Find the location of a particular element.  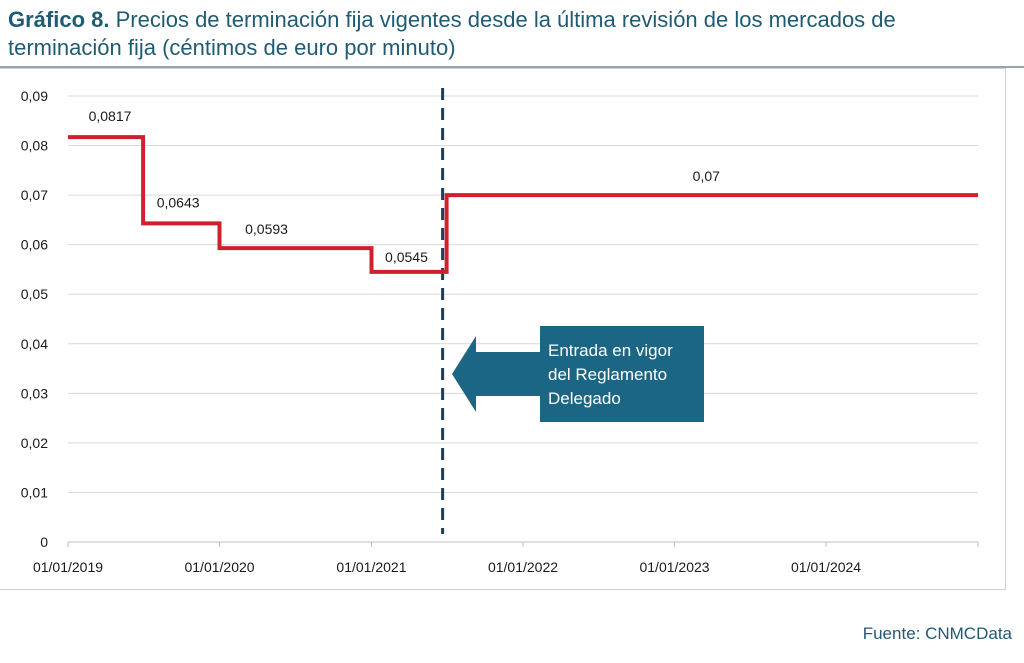

callout-text-line: Entrada en vigor is located at coordinates (610, 350).